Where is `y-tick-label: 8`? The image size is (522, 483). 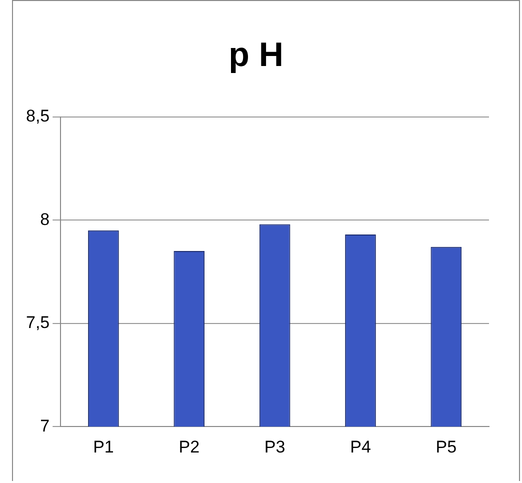 y-tick-label: 8 is located at coordinates (45, 219).